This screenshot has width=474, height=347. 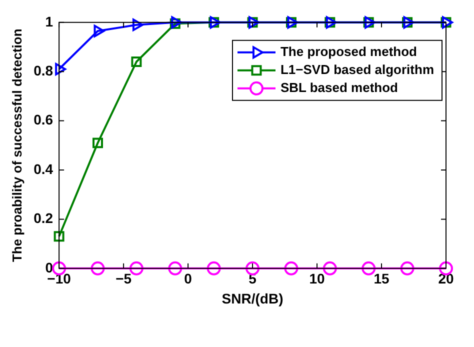 I want to click on legend-label: SBL based method, so click(x=339, y=87).